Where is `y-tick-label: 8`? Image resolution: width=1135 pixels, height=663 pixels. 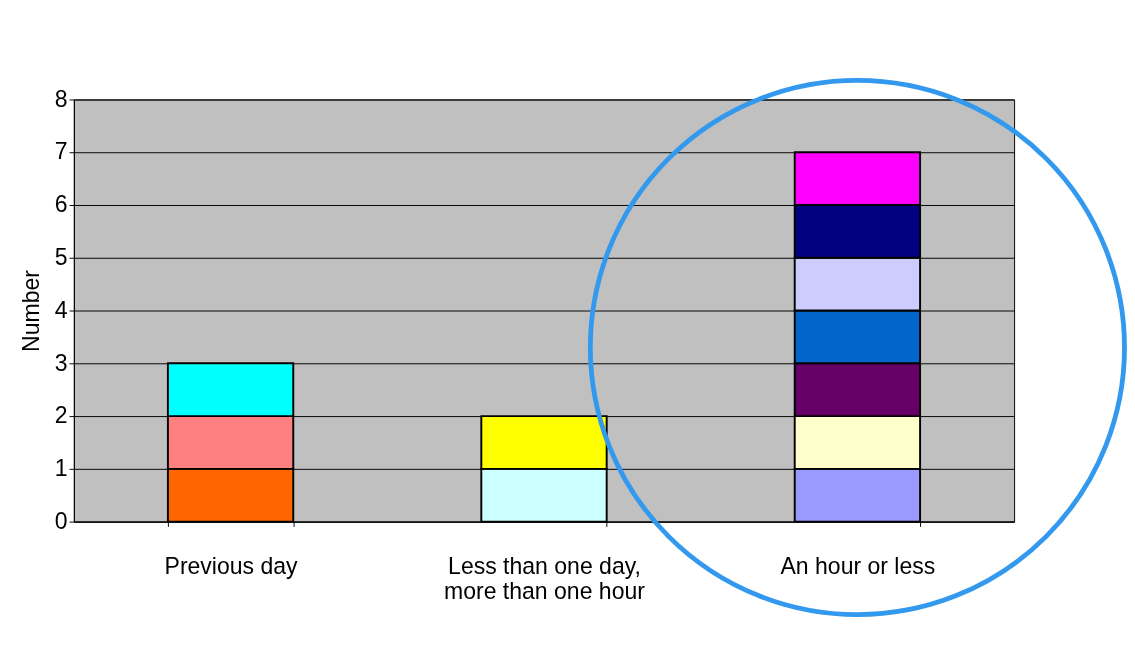 y-tick-label: 8 is located at coordinates (61, 98).